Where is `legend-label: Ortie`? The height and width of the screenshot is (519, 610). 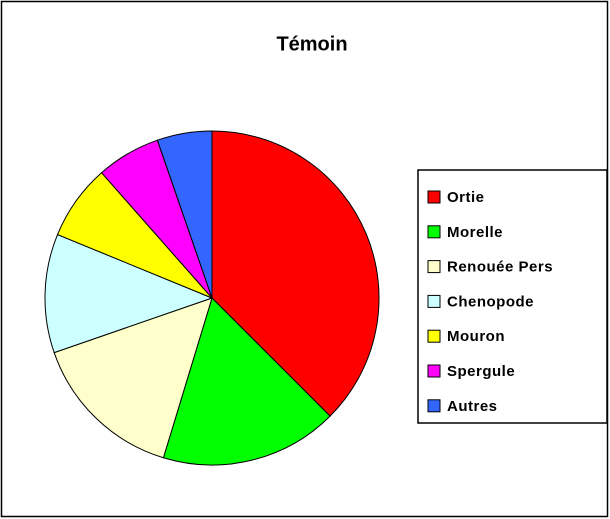 legend-label: Ortie is located at coordinates (466, 197).